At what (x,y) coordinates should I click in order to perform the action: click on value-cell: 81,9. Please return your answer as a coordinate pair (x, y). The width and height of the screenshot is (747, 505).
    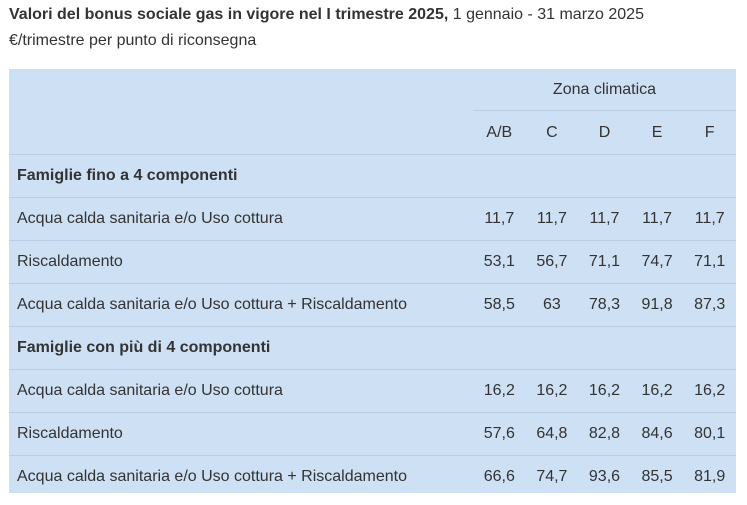
    Looking at the image, I should click on (709, 476).